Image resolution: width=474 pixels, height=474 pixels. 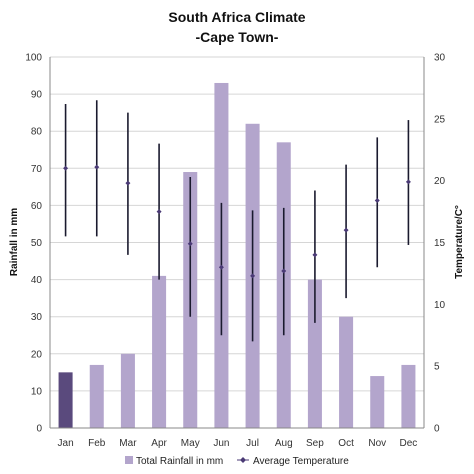 What do you see at coordinates (129, 460) in the screenshot?
I see `legend-rainfall-swatch` at bounding box center [129, 460].